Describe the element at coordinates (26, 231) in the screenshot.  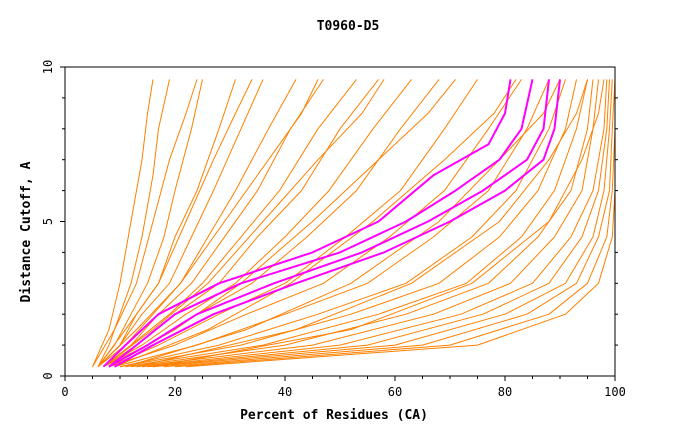
I see `y-axis-label: Distance Cutoff, A` at that location.